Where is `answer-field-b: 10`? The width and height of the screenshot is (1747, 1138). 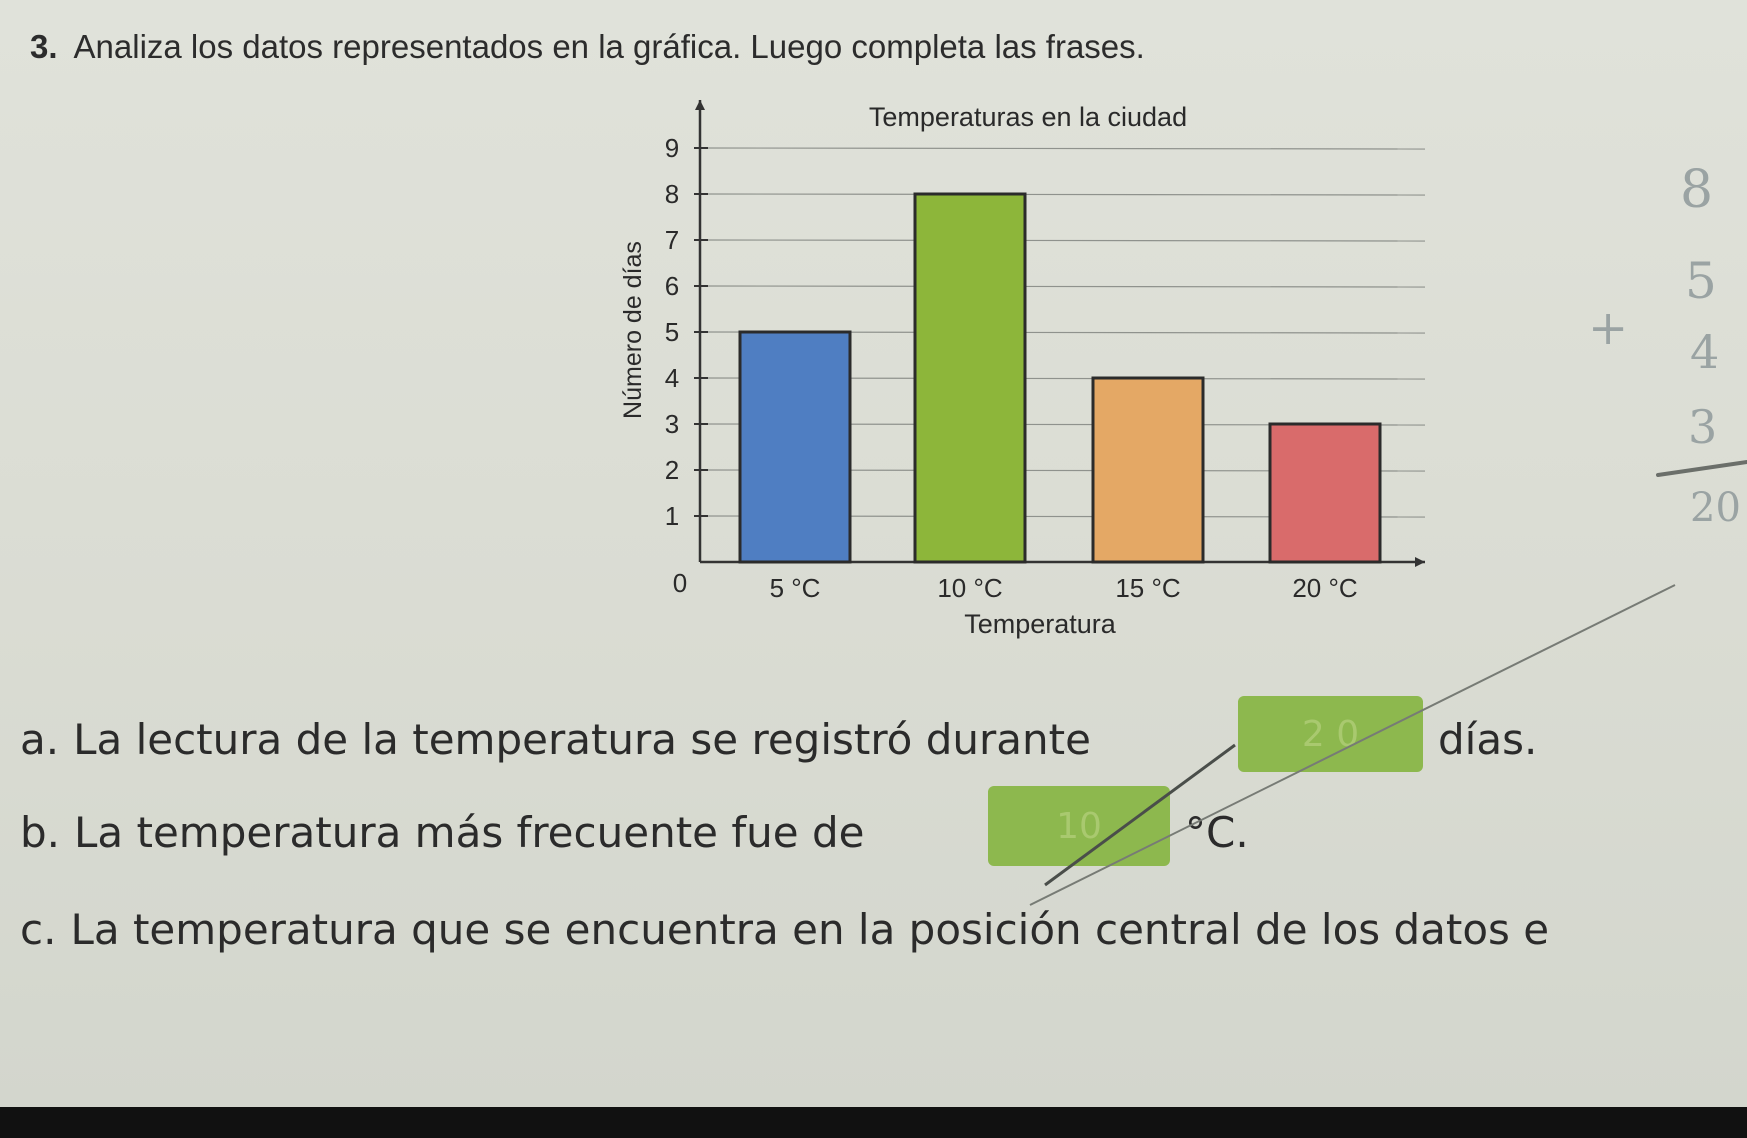
answer-field-b: 10 is located at coordinates (1079, 826).